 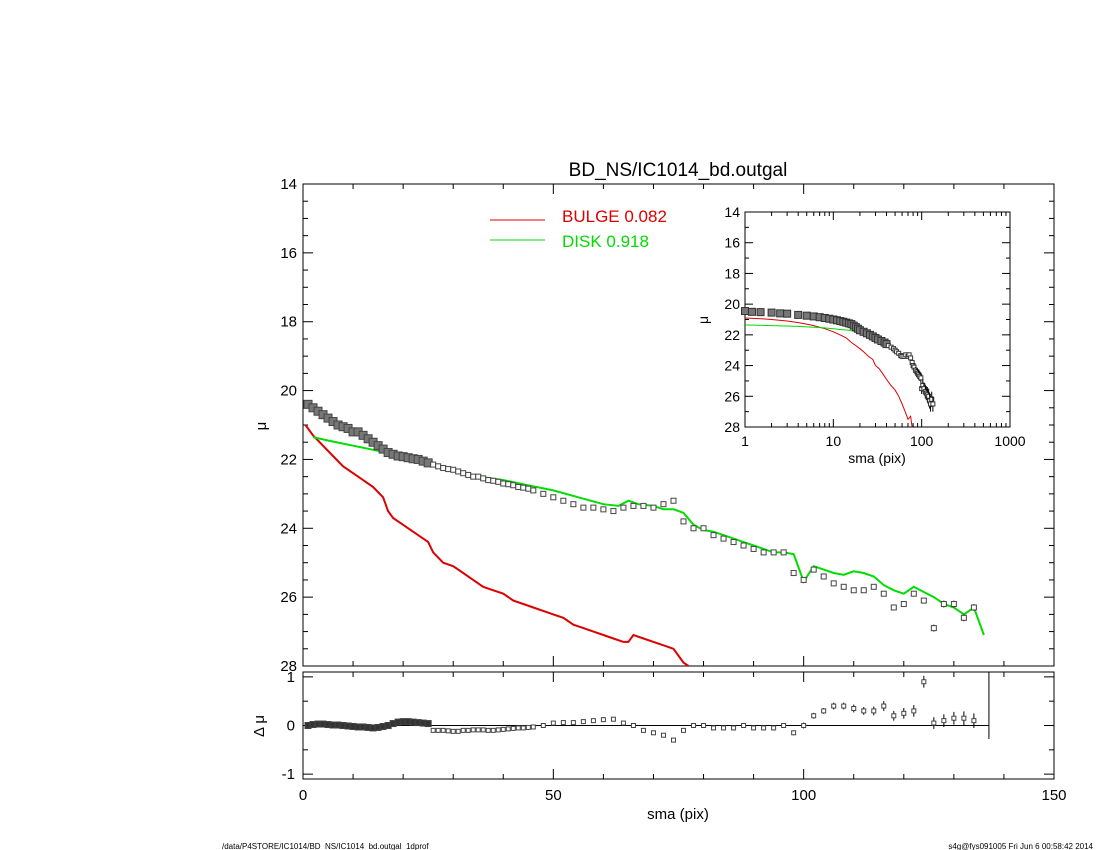 I want to click on inset-y-tick-labels: 14 16 18 20 22 24 26 28, so click(x=732, y=319).